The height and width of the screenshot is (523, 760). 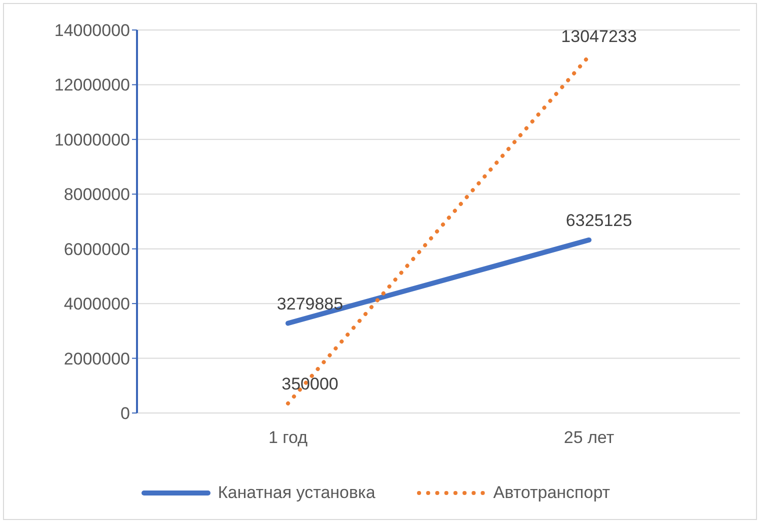 What do you see at coordinates (551, 493) in the screenshot?
I see `legend-label: Автотранспорт` at bounding box center [551, 493].